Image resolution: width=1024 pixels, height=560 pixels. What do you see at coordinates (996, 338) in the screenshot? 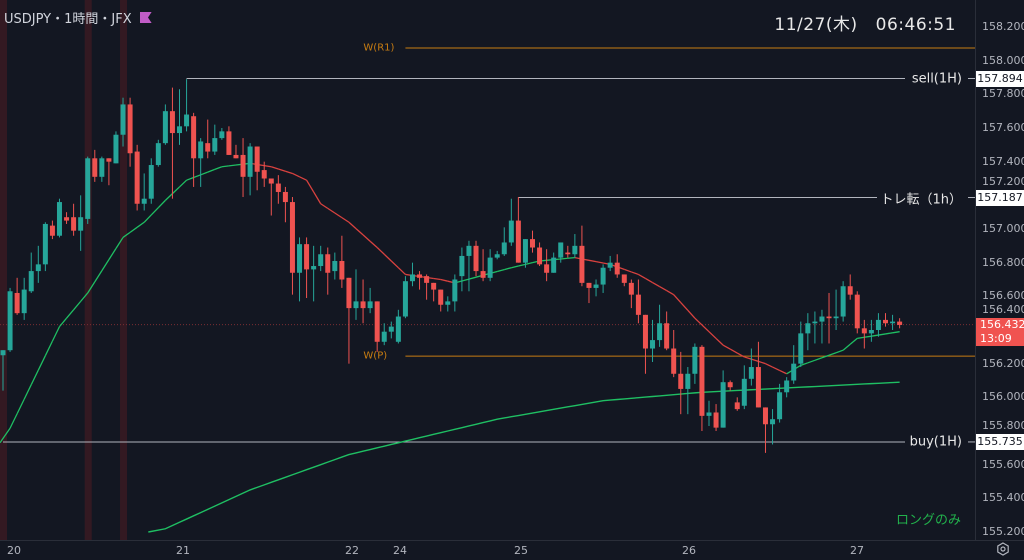
I see `bar-countdown: 13:09` at bounding box center [996, 338].